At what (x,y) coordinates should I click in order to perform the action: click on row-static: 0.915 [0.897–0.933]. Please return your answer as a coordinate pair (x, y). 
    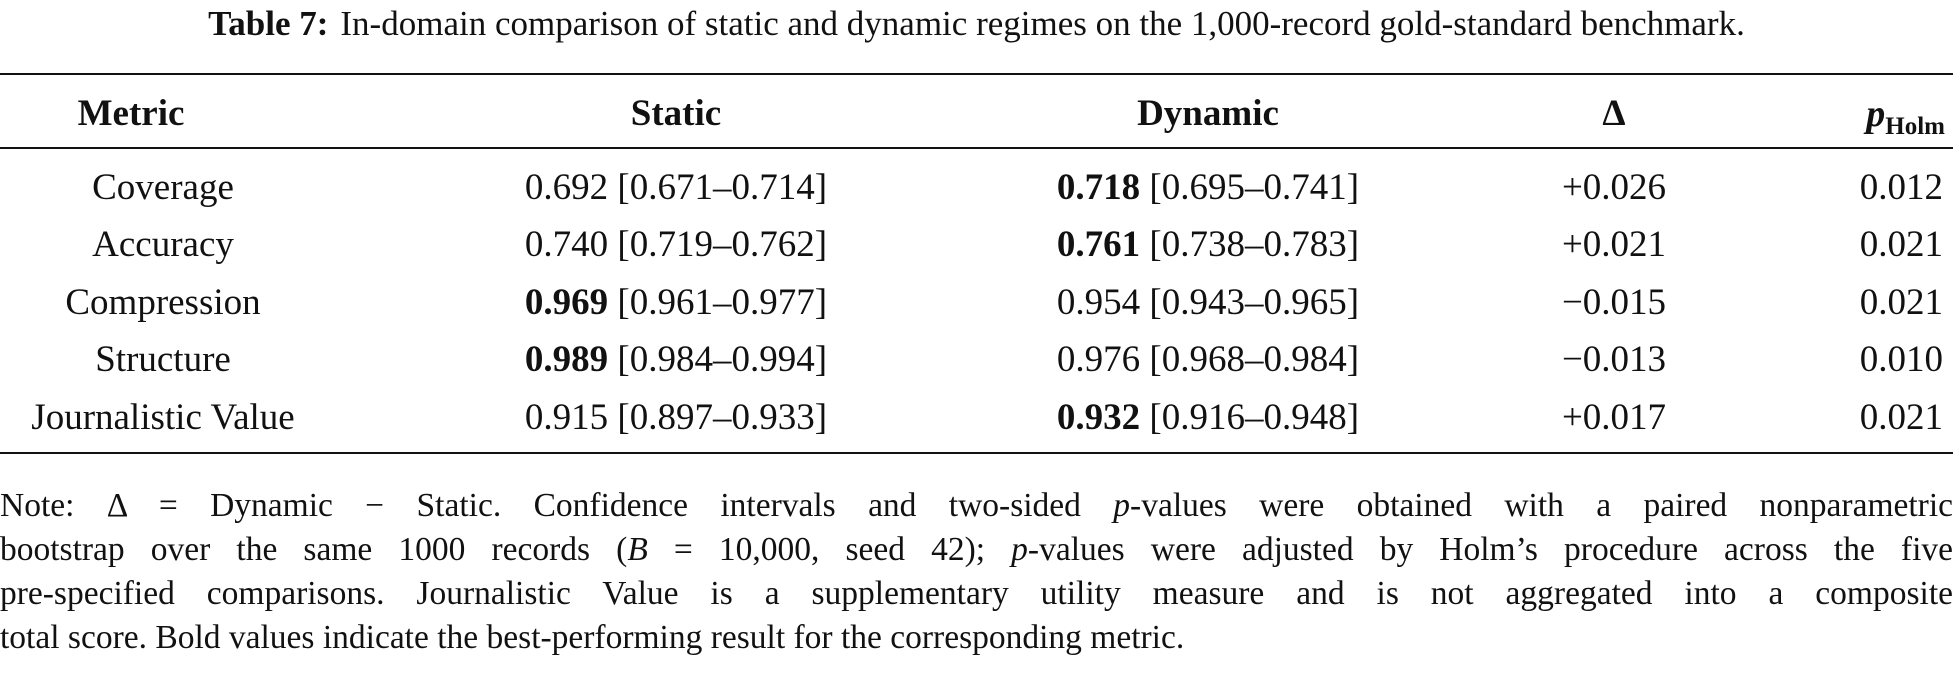
    Looking at the image, I should click on (676, 418).